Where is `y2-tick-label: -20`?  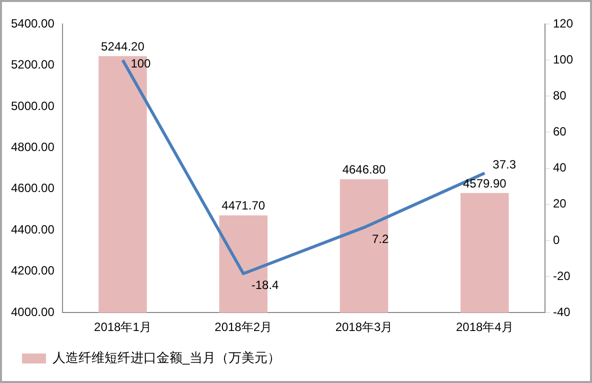
y2-tick-label: -20 is located at coordinates (561, 275).